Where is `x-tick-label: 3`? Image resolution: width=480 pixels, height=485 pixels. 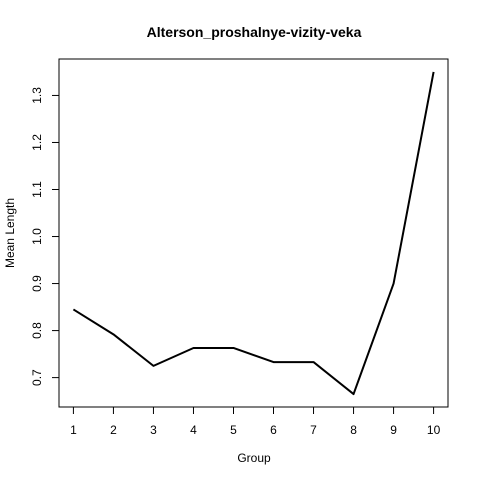 x-tick-label: 3 is located at coordinates (153, 430).